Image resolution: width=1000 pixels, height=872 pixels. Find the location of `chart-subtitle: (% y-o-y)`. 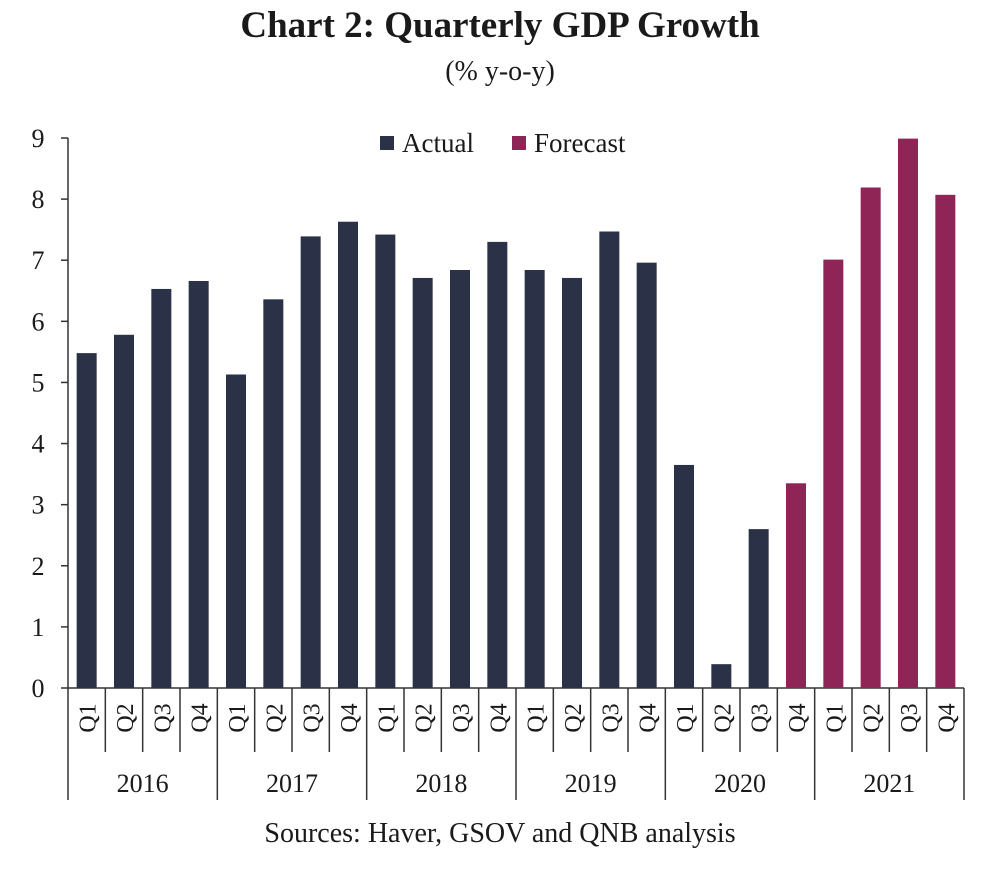

chart-subtitle: (% y-o-y) is located at coordinates (500, 71).